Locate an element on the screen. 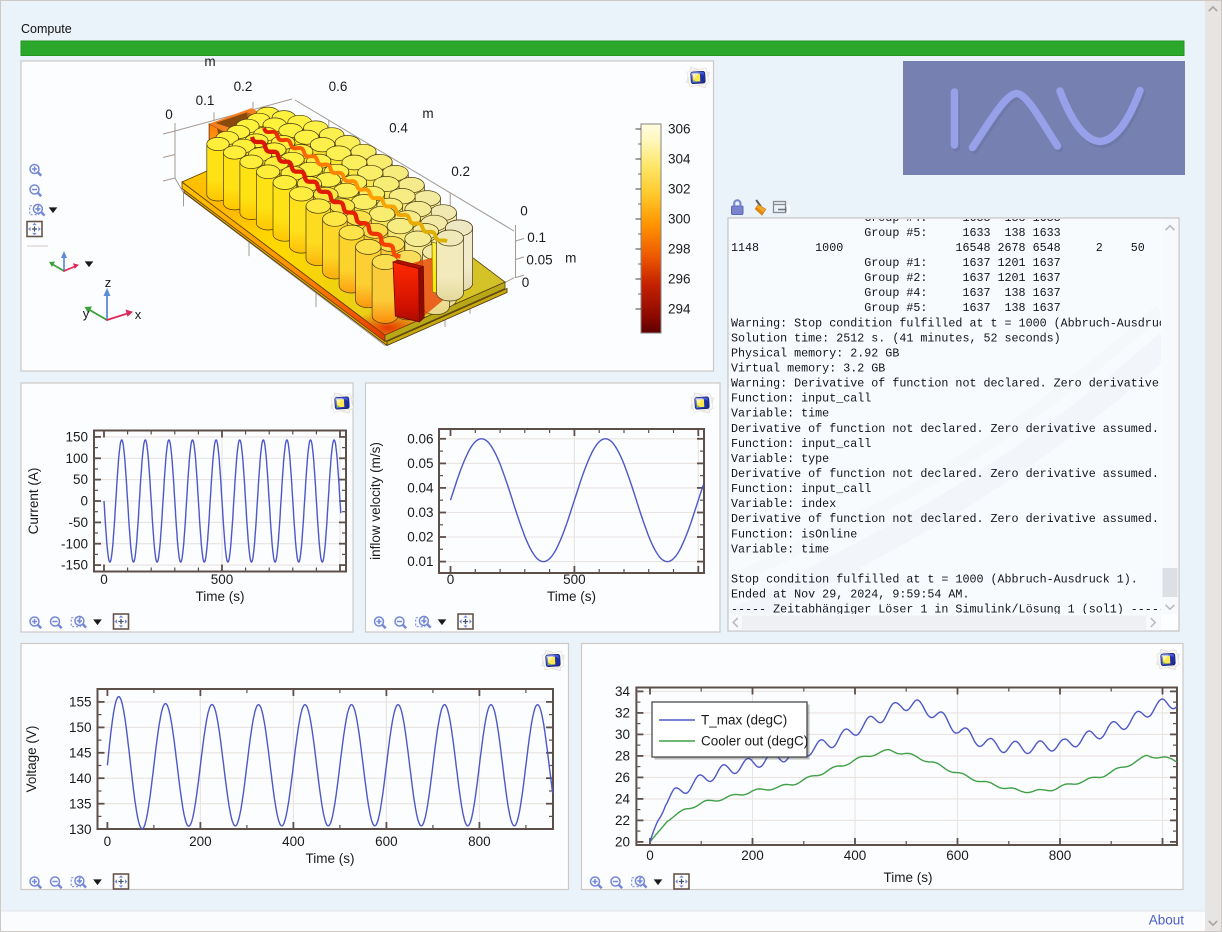 The image size is (1222, 932). svg-text: 26 is located at coordinates (622, 777).